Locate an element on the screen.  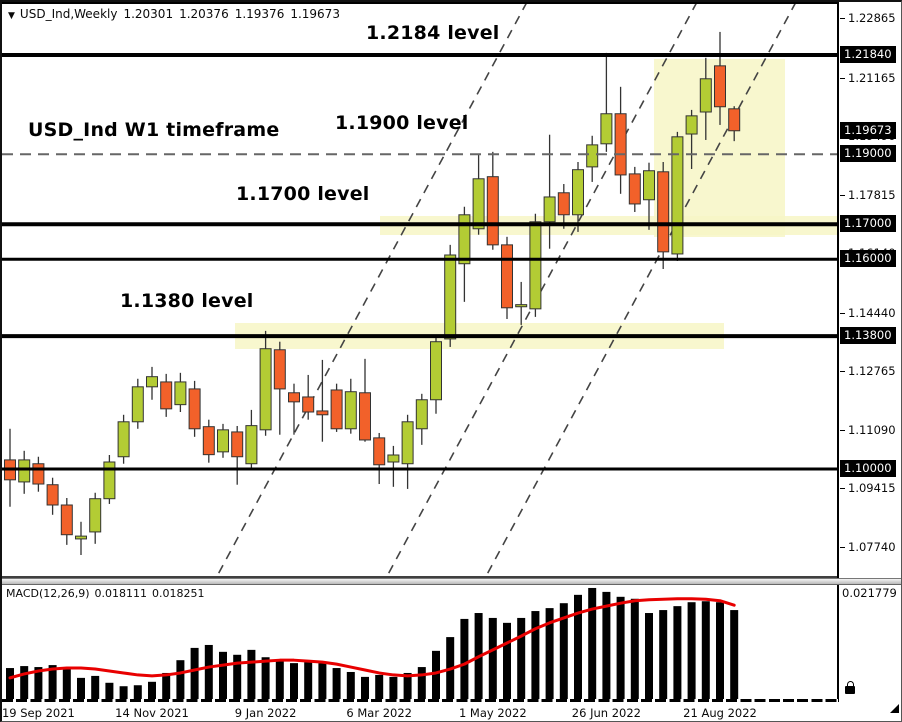
level-annotation: 1.1900 level is located at coordinates (402, 123).